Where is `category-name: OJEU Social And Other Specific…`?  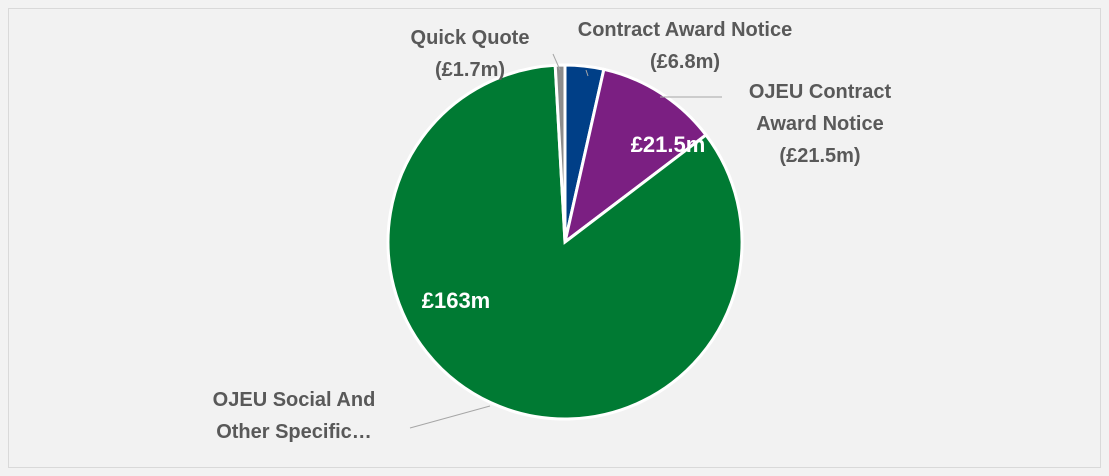 category-name: OJEU Social And Other Specific… is located at coordinates (294, 416).